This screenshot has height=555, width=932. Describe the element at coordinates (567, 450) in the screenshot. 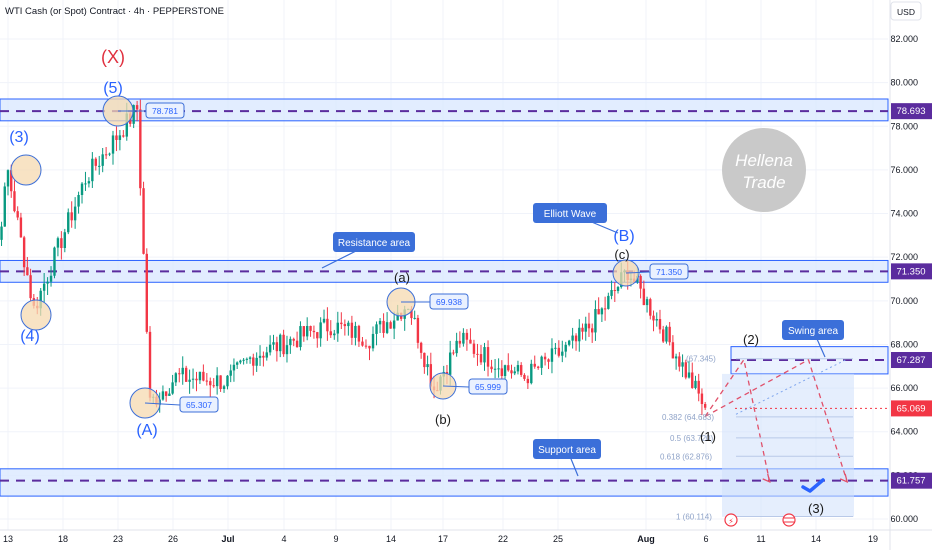

I see `callout-text: Support area` at that location.